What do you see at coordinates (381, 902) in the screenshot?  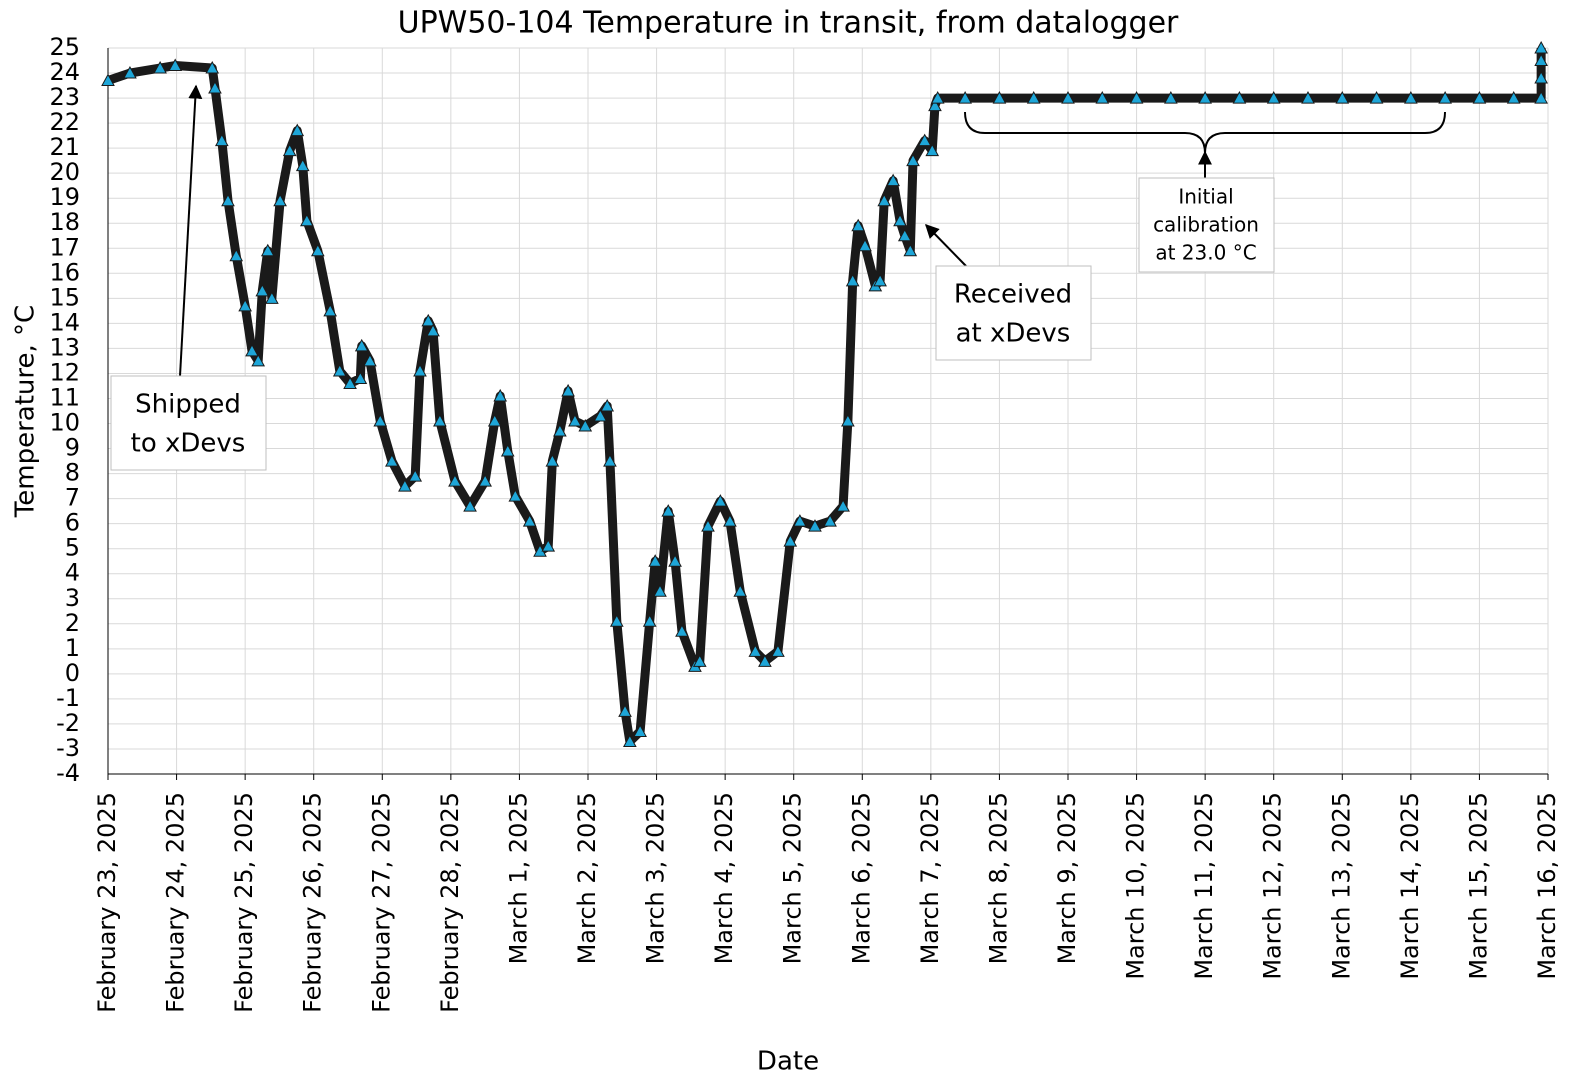 I see `x-tick-label: February 27, 2025` at bounding box center [381, 902].